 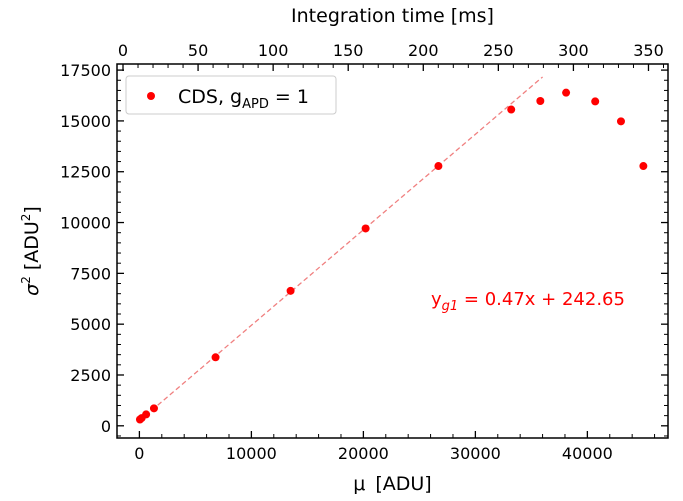 What do you see at coordinates (85, 121) in the screenshot?
I see `y-tick-label: 15000` at bounding box center [85, 121].